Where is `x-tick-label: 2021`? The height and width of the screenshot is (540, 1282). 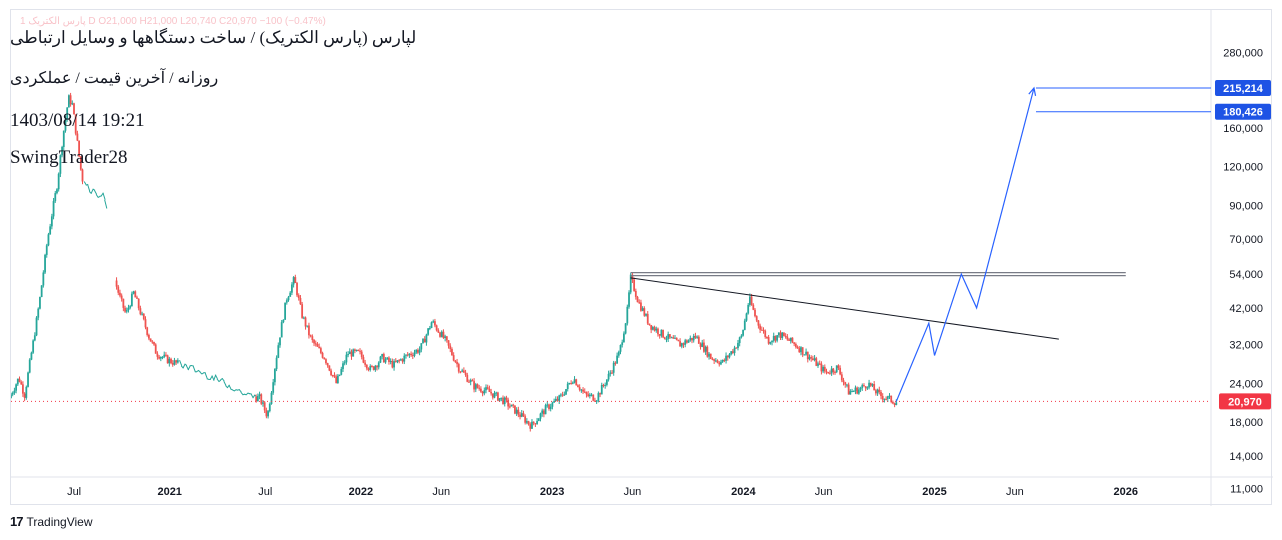 x-tick-label: 2021 is located at coordinates (169, 492).